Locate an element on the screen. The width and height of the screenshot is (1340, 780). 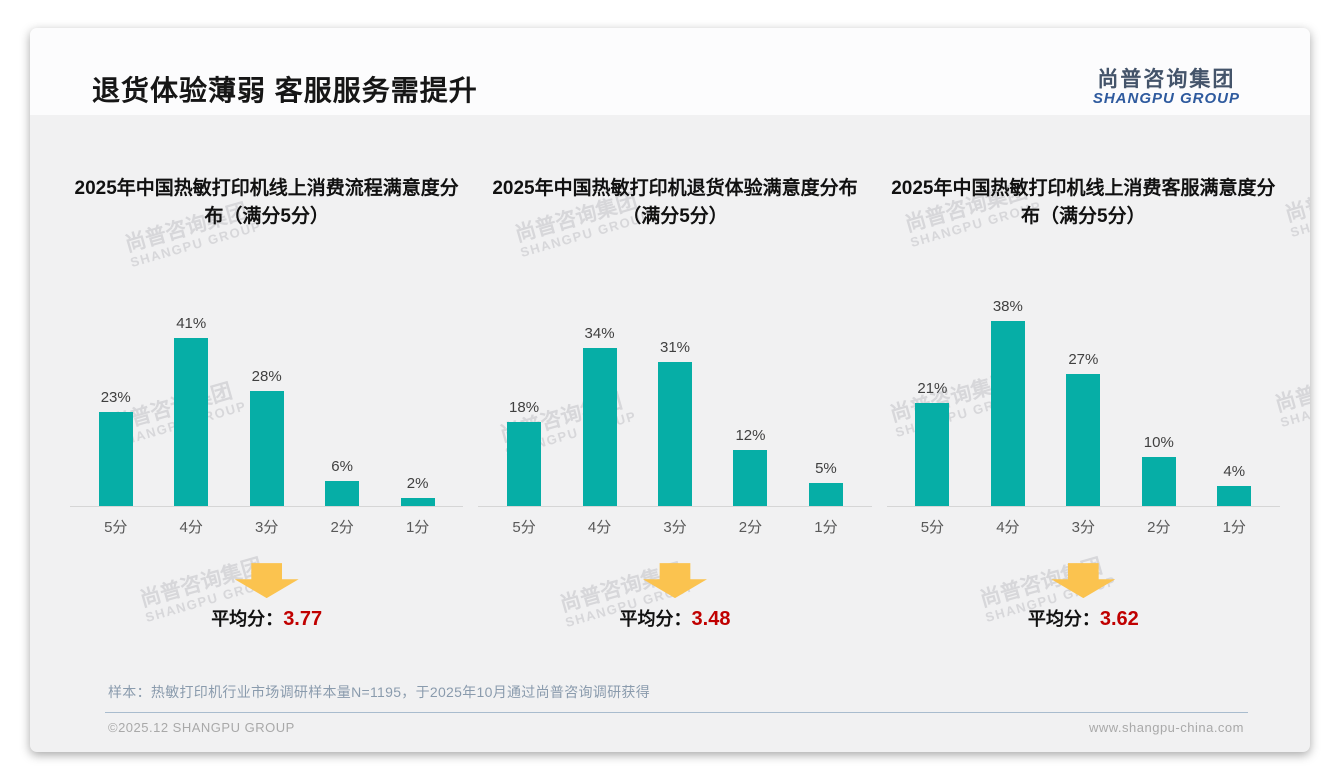
bar-slot: 21% is located at coordinates (932, 443).